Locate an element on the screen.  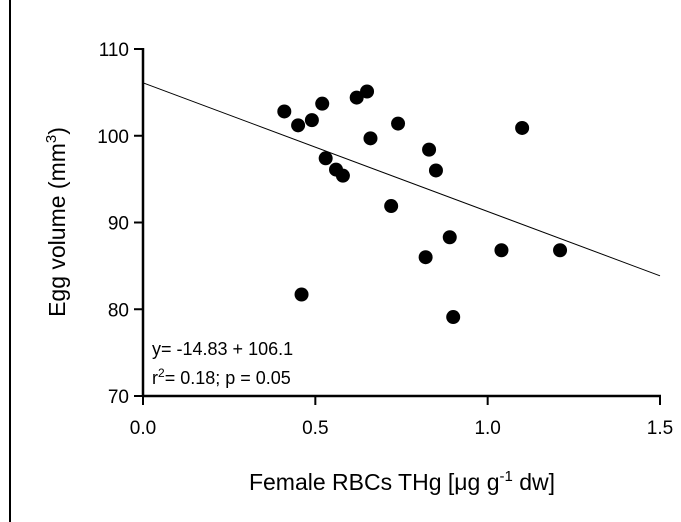
y-axis-ticks: 70 80 90 100 110 is located at coordinates (120, 224).